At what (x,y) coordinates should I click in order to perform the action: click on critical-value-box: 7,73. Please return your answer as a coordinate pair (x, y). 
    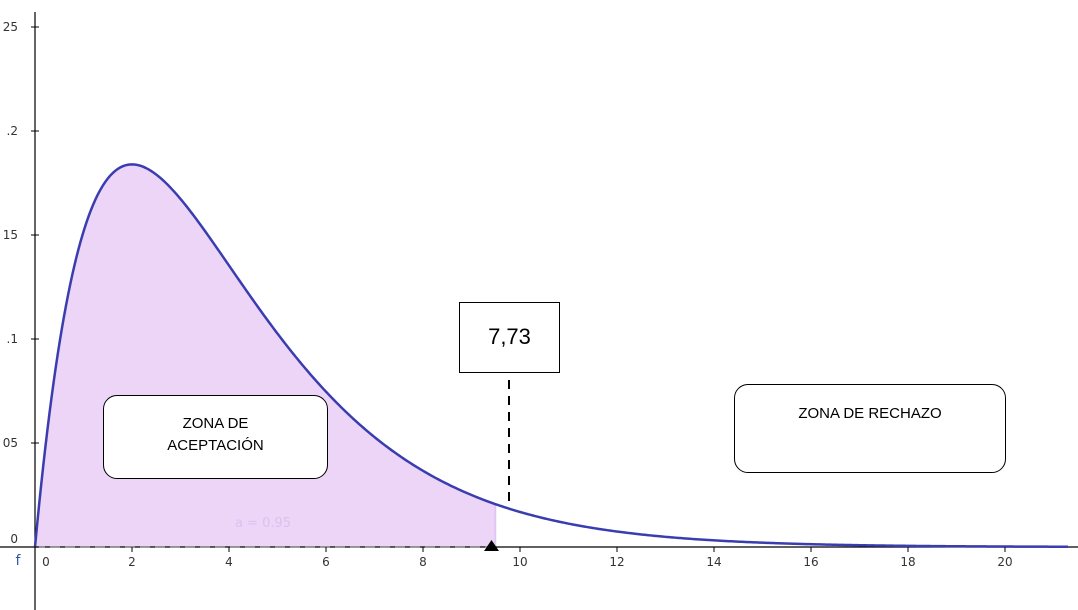
    Looking at the image, I should click on (509, 337).